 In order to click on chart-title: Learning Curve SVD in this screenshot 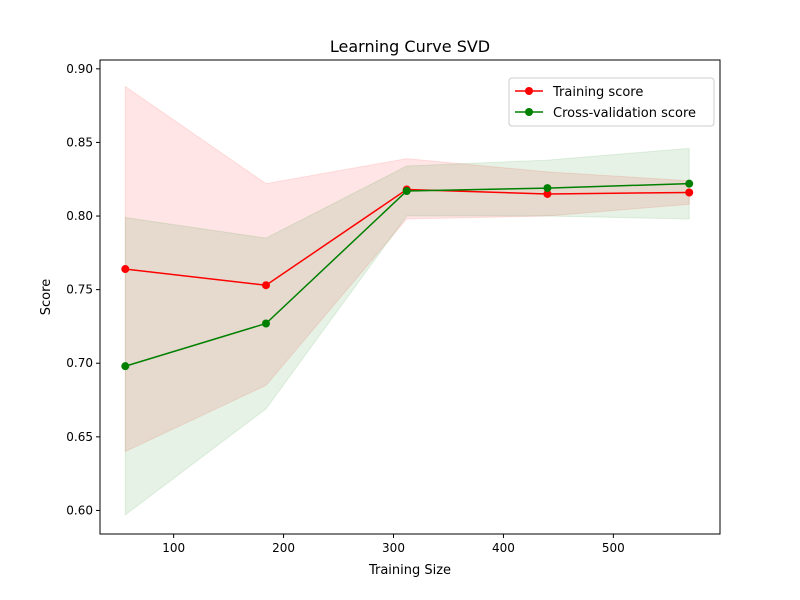, I will do `click(410, 46)`.